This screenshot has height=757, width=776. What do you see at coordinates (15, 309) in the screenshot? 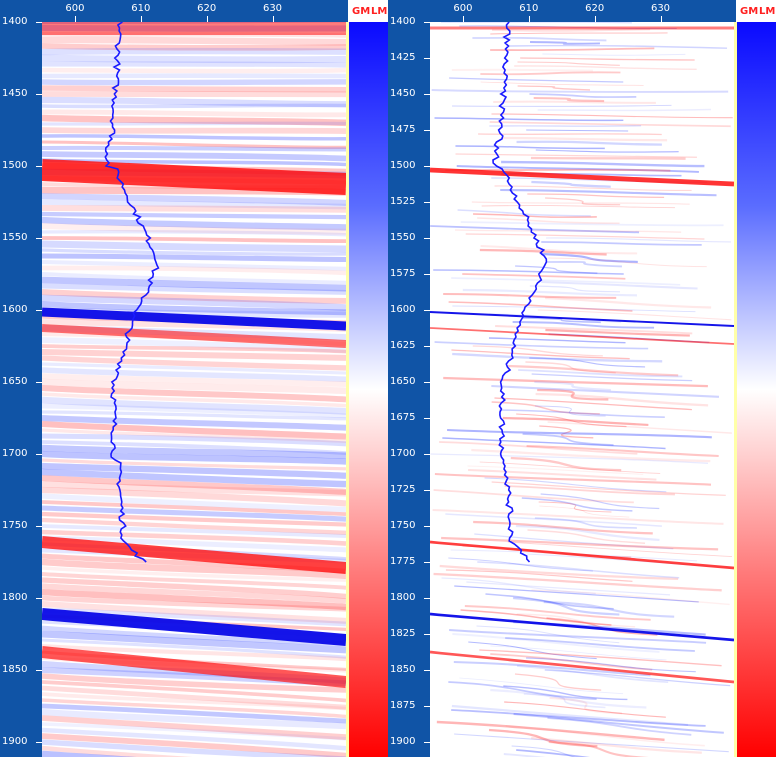
I see `y-tick-label: 1600` at bounding box center [15, 309].